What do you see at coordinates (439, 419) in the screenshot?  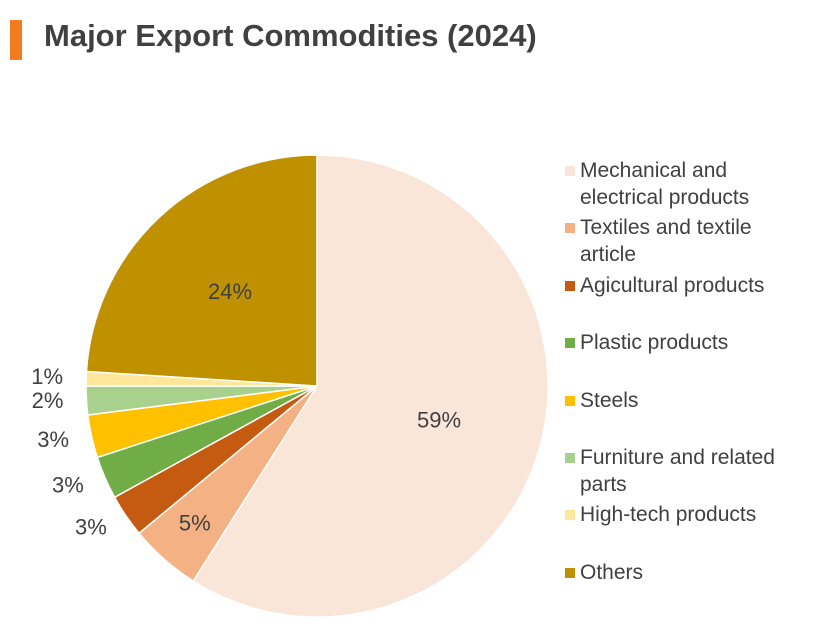 I see `data-label: 59%` at bounding box center [439, 419].